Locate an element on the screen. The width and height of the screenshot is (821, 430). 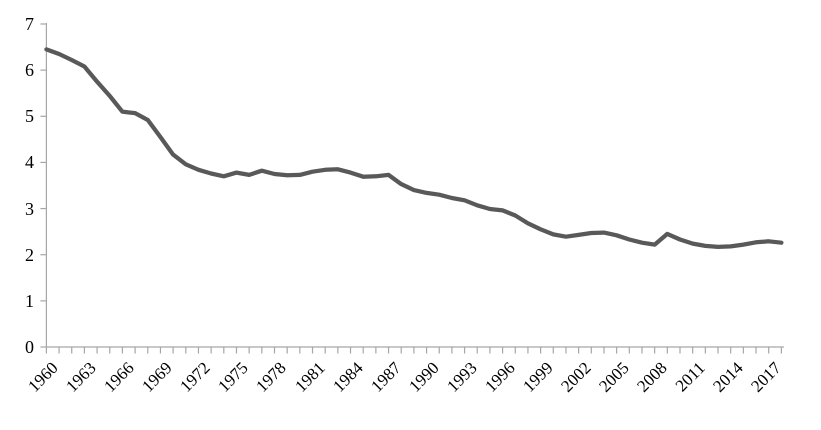
y-axis-tick-label: 6 is located at coordinates (29, 70).